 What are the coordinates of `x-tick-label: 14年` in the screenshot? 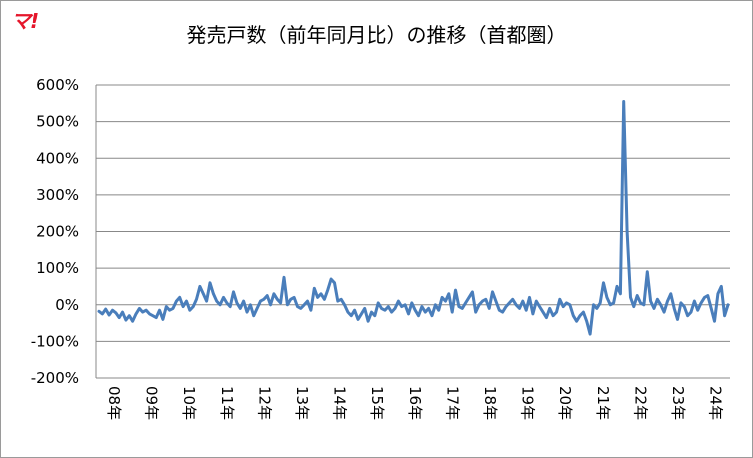 It's located at (340, 403).